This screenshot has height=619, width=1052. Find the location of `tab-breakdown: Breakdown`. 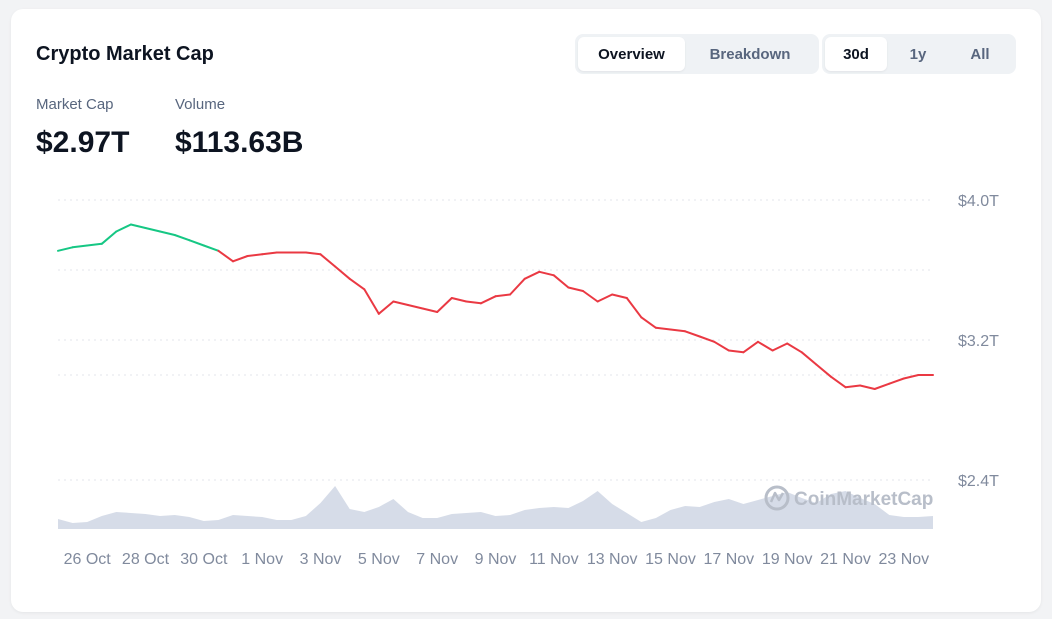

tab-breakdown: Breakdown is located at coordinates (750, 54).